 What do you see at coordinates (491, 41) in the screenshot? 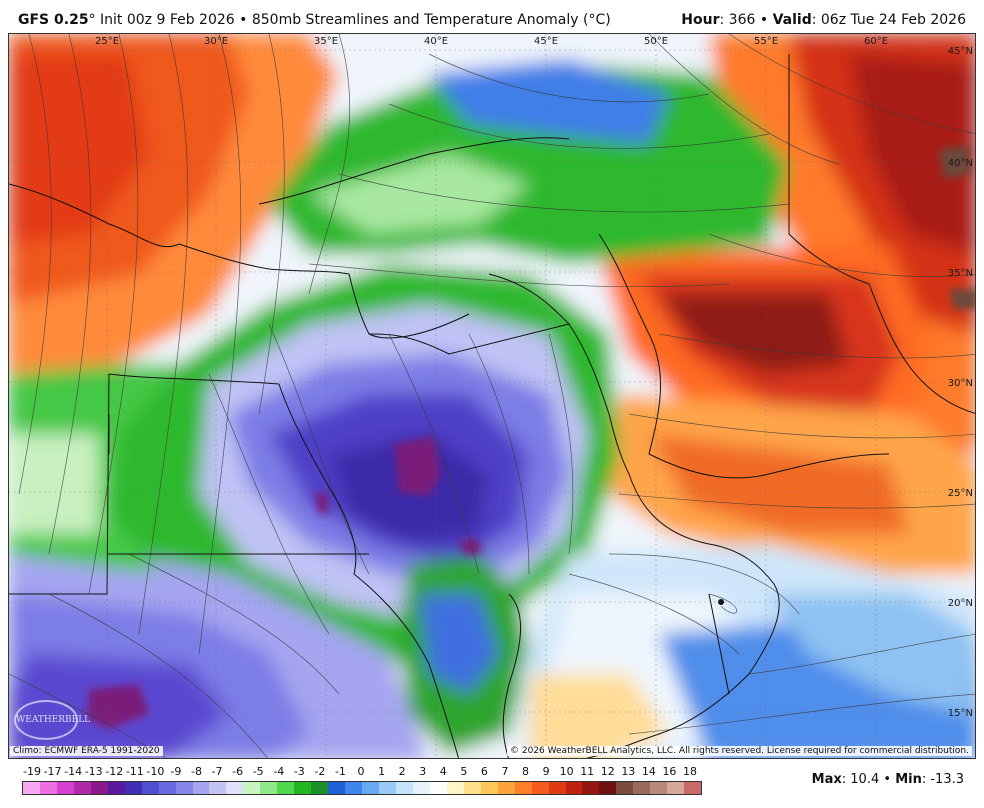
I see `longitude-labels: 25°E 30°E 35°E 40°E 45°E 50°E 55°E 60°E` at bounding box center [491, 41].